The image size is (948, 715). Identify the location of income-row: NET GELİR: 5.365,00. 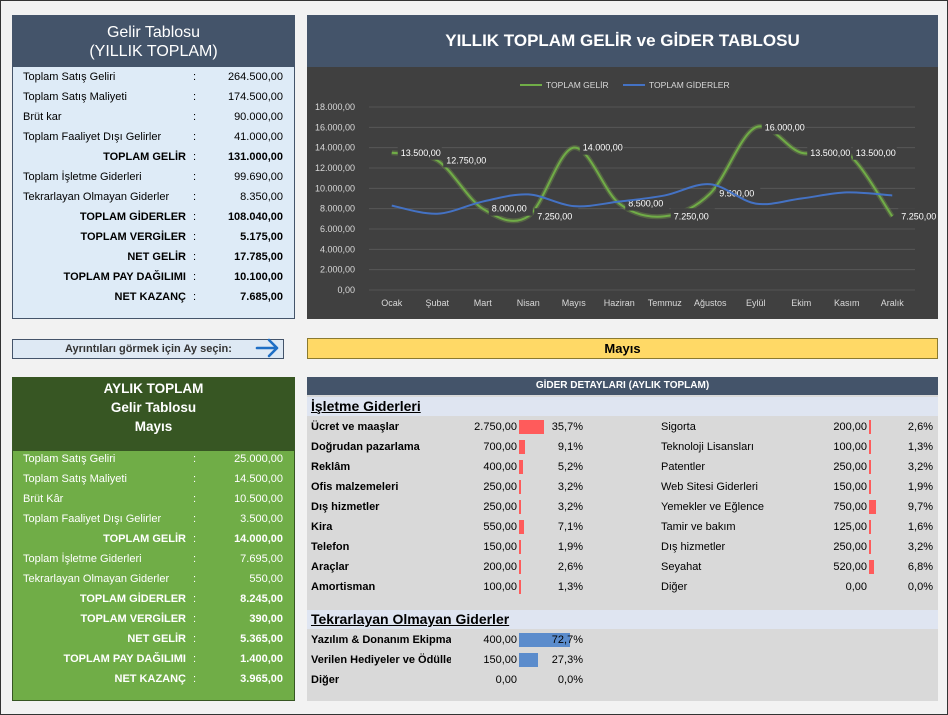
(153, 639).